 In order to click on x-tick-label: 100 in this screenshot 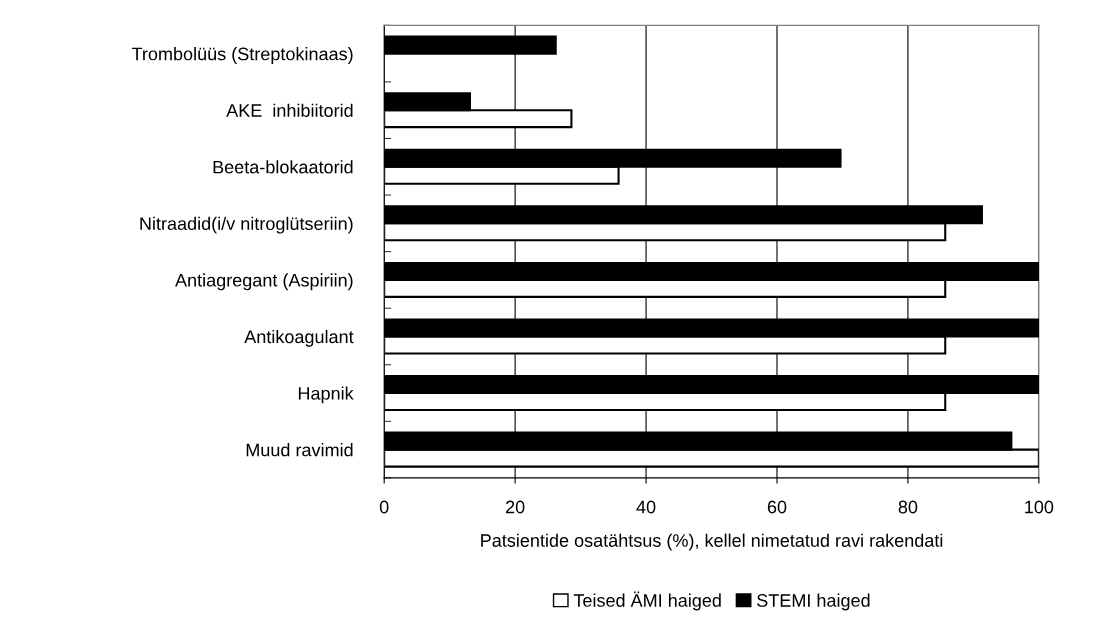, I will do `click(1039, 507)`.